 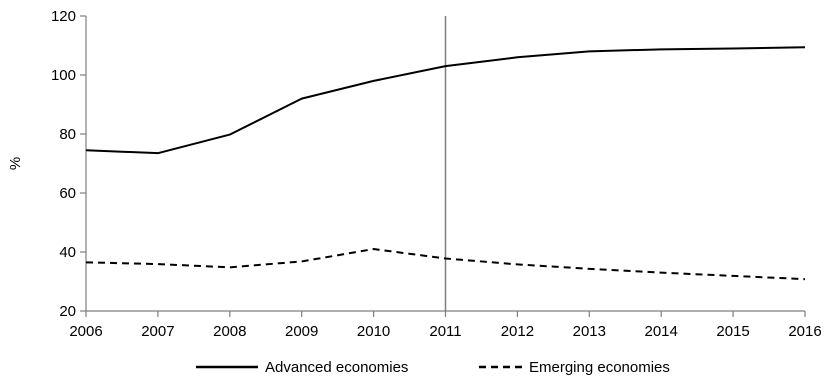 I want to click on y-axis-ticks: 20 40 60 80 100 120, so click(x=68, y=164).